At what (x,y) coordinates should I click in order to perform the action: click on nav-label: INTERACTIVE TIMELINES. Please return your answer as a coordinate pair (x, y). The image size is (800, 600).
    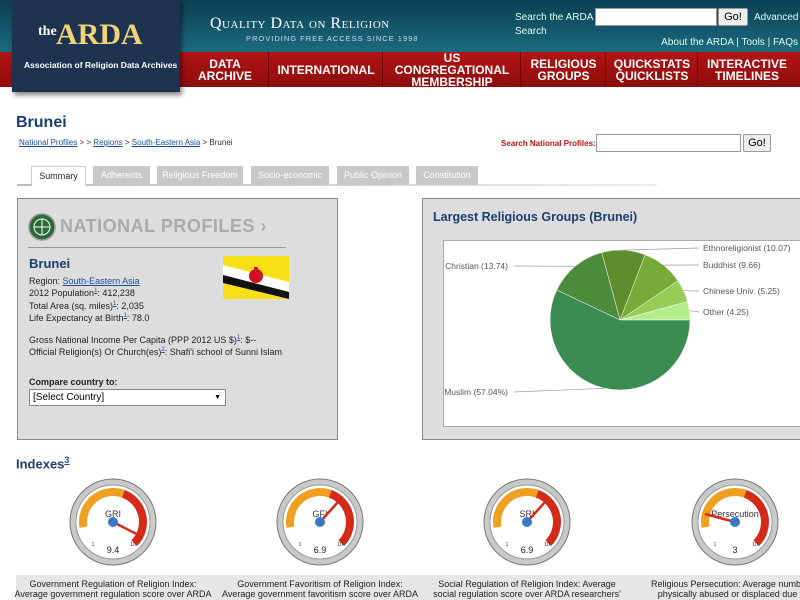
    Looking at the image, I should click on (746, 69).